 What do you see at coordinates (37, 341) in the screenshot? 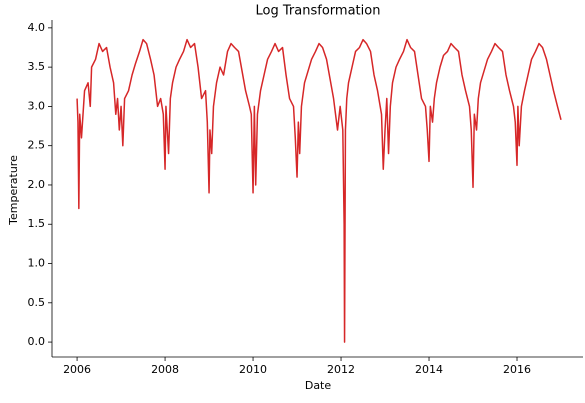
I see `y-tick-label: 0.0` at bounding box center [37, 341].